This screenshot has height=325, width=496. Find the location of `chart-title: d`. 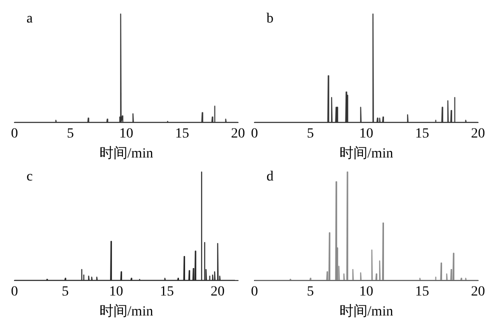

chart-title: d is located at coordinates (270, 177).